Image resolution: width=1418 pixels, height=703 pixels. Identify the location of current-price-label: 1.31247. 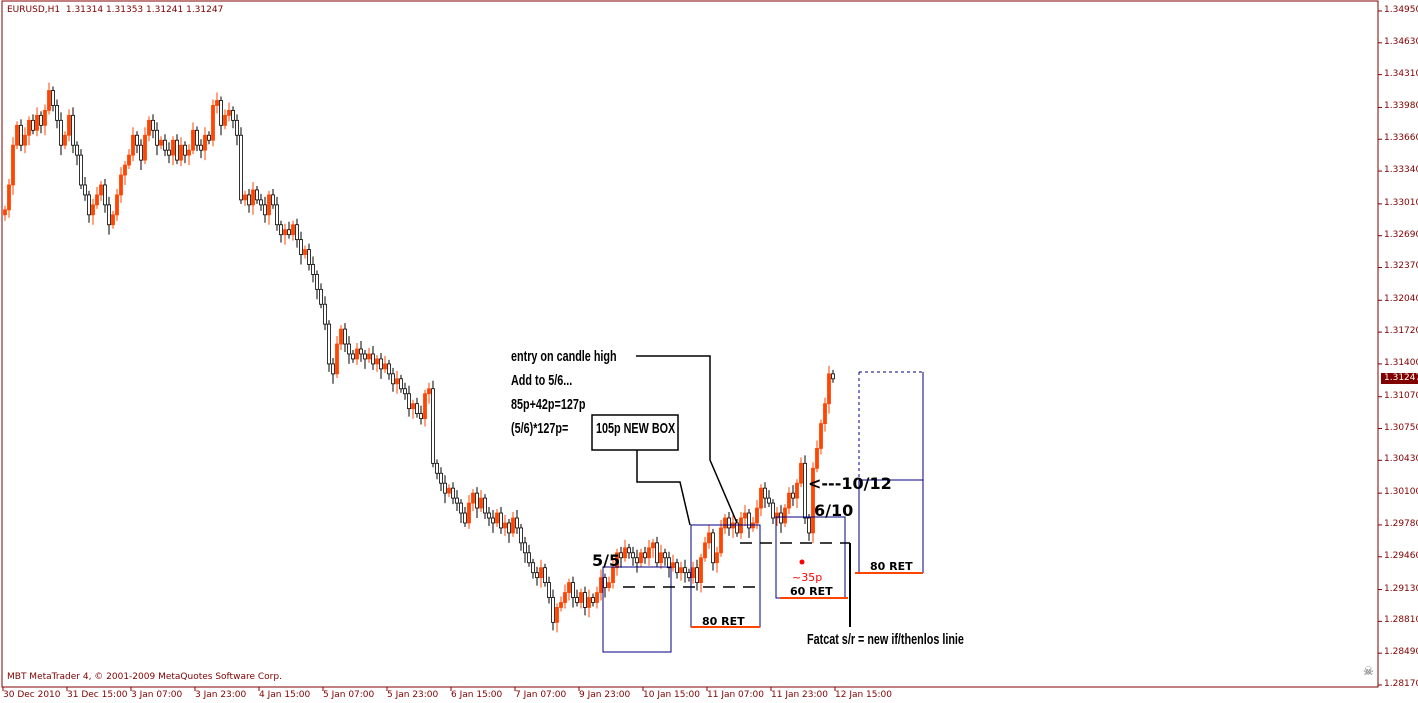
(1399, 378).